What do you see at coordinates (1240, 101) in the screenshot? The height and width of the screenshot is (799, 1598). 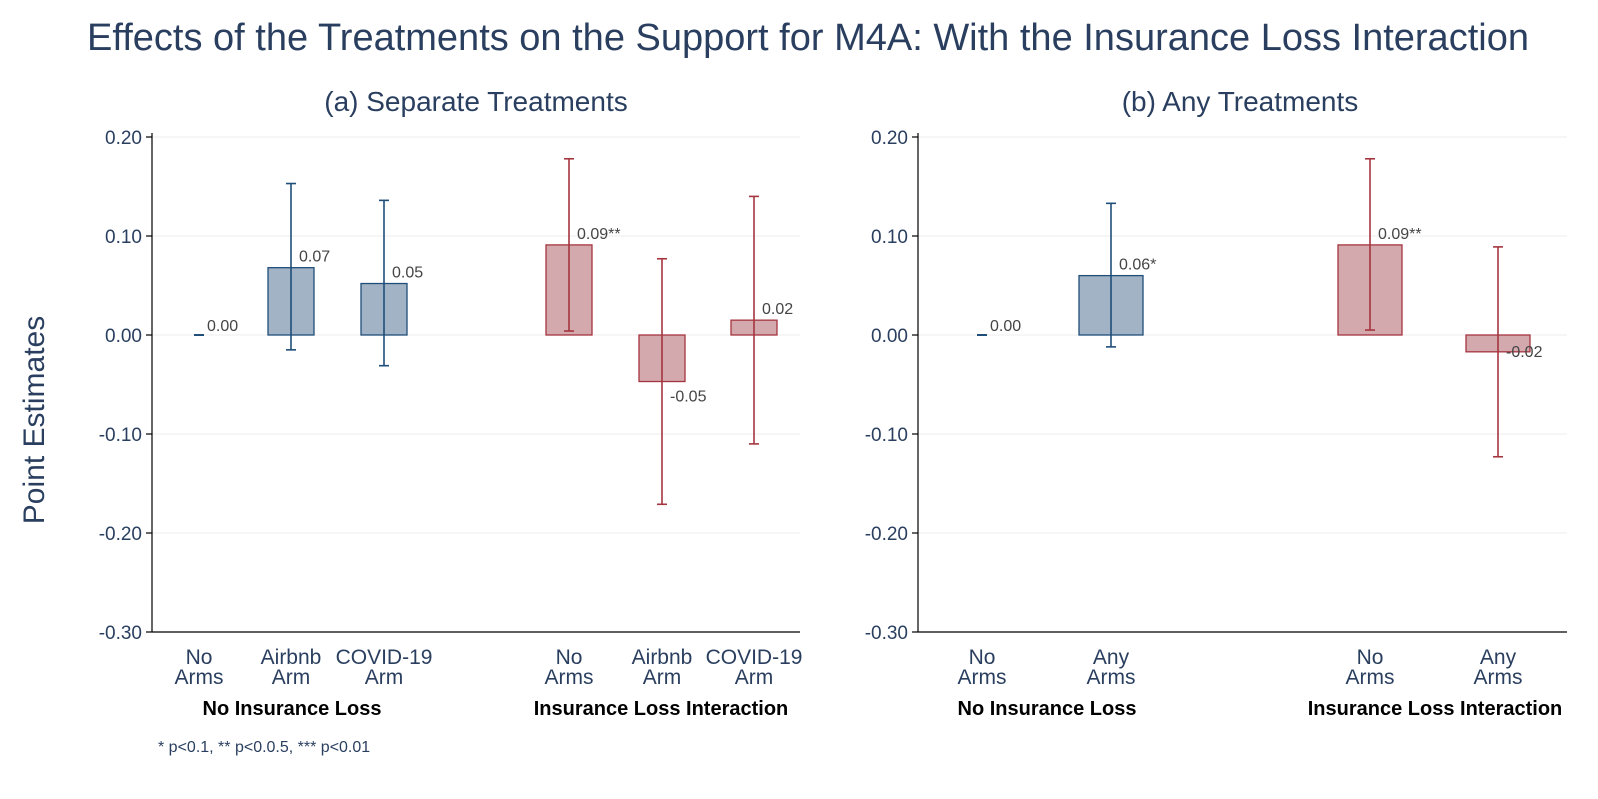 I see `panel-title: (b) Any Treatments` at bounding box center [1240, 101].